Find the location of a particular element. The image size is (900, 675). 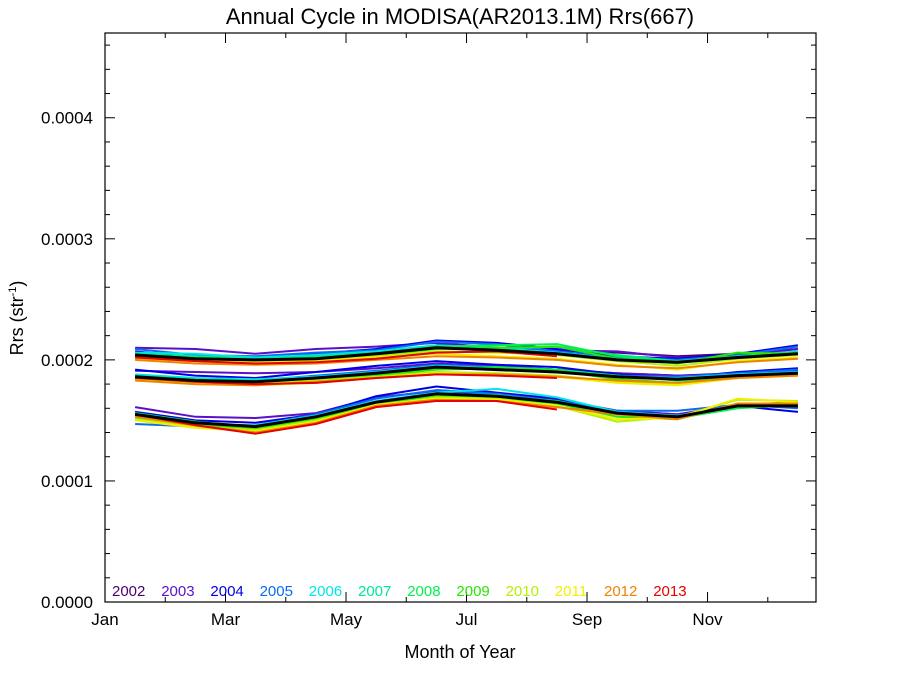

legend-entry-2003: 2003 is located at coordinates (177, 591).